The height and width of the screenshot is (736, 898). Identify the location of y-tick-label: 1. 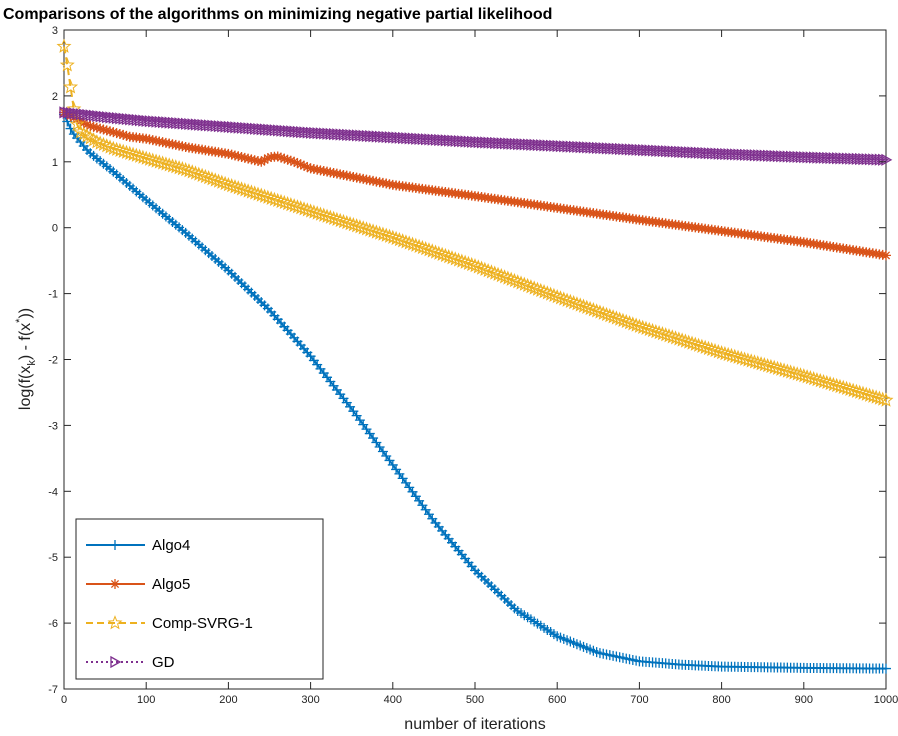
(55, 163).